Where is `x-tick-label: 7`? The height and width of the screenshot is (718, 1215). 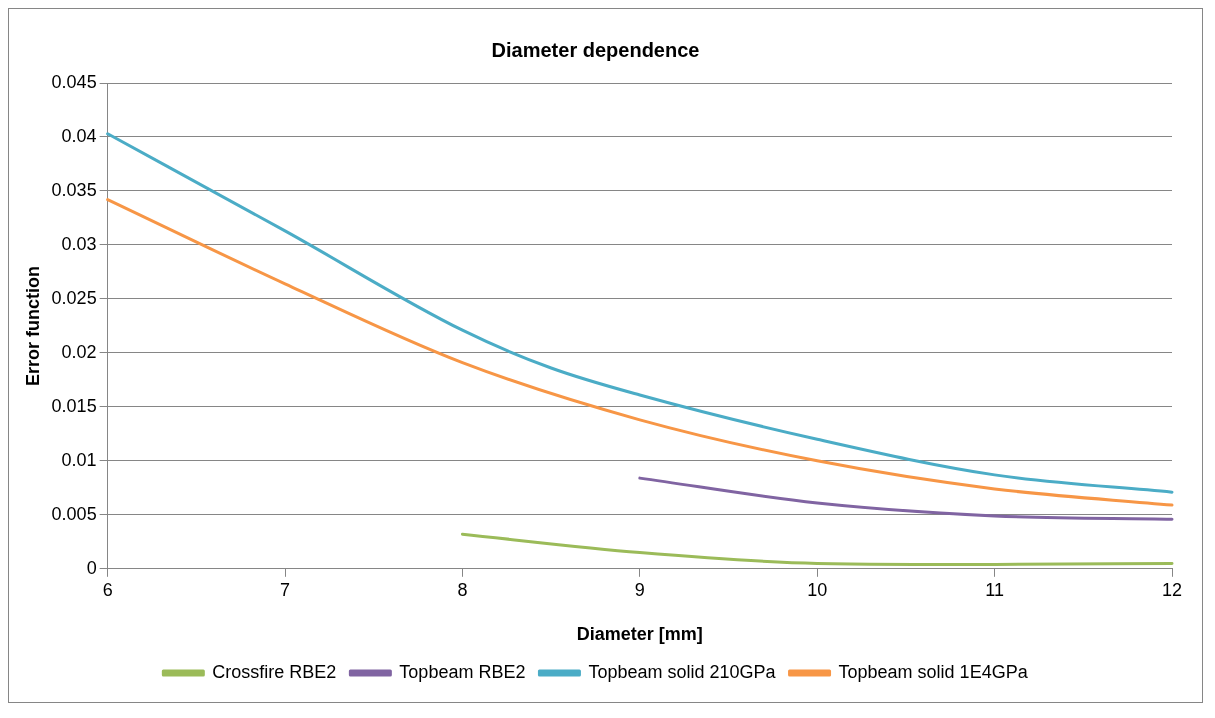 x-tick-label: 7 is located at coordinates (285, 589).